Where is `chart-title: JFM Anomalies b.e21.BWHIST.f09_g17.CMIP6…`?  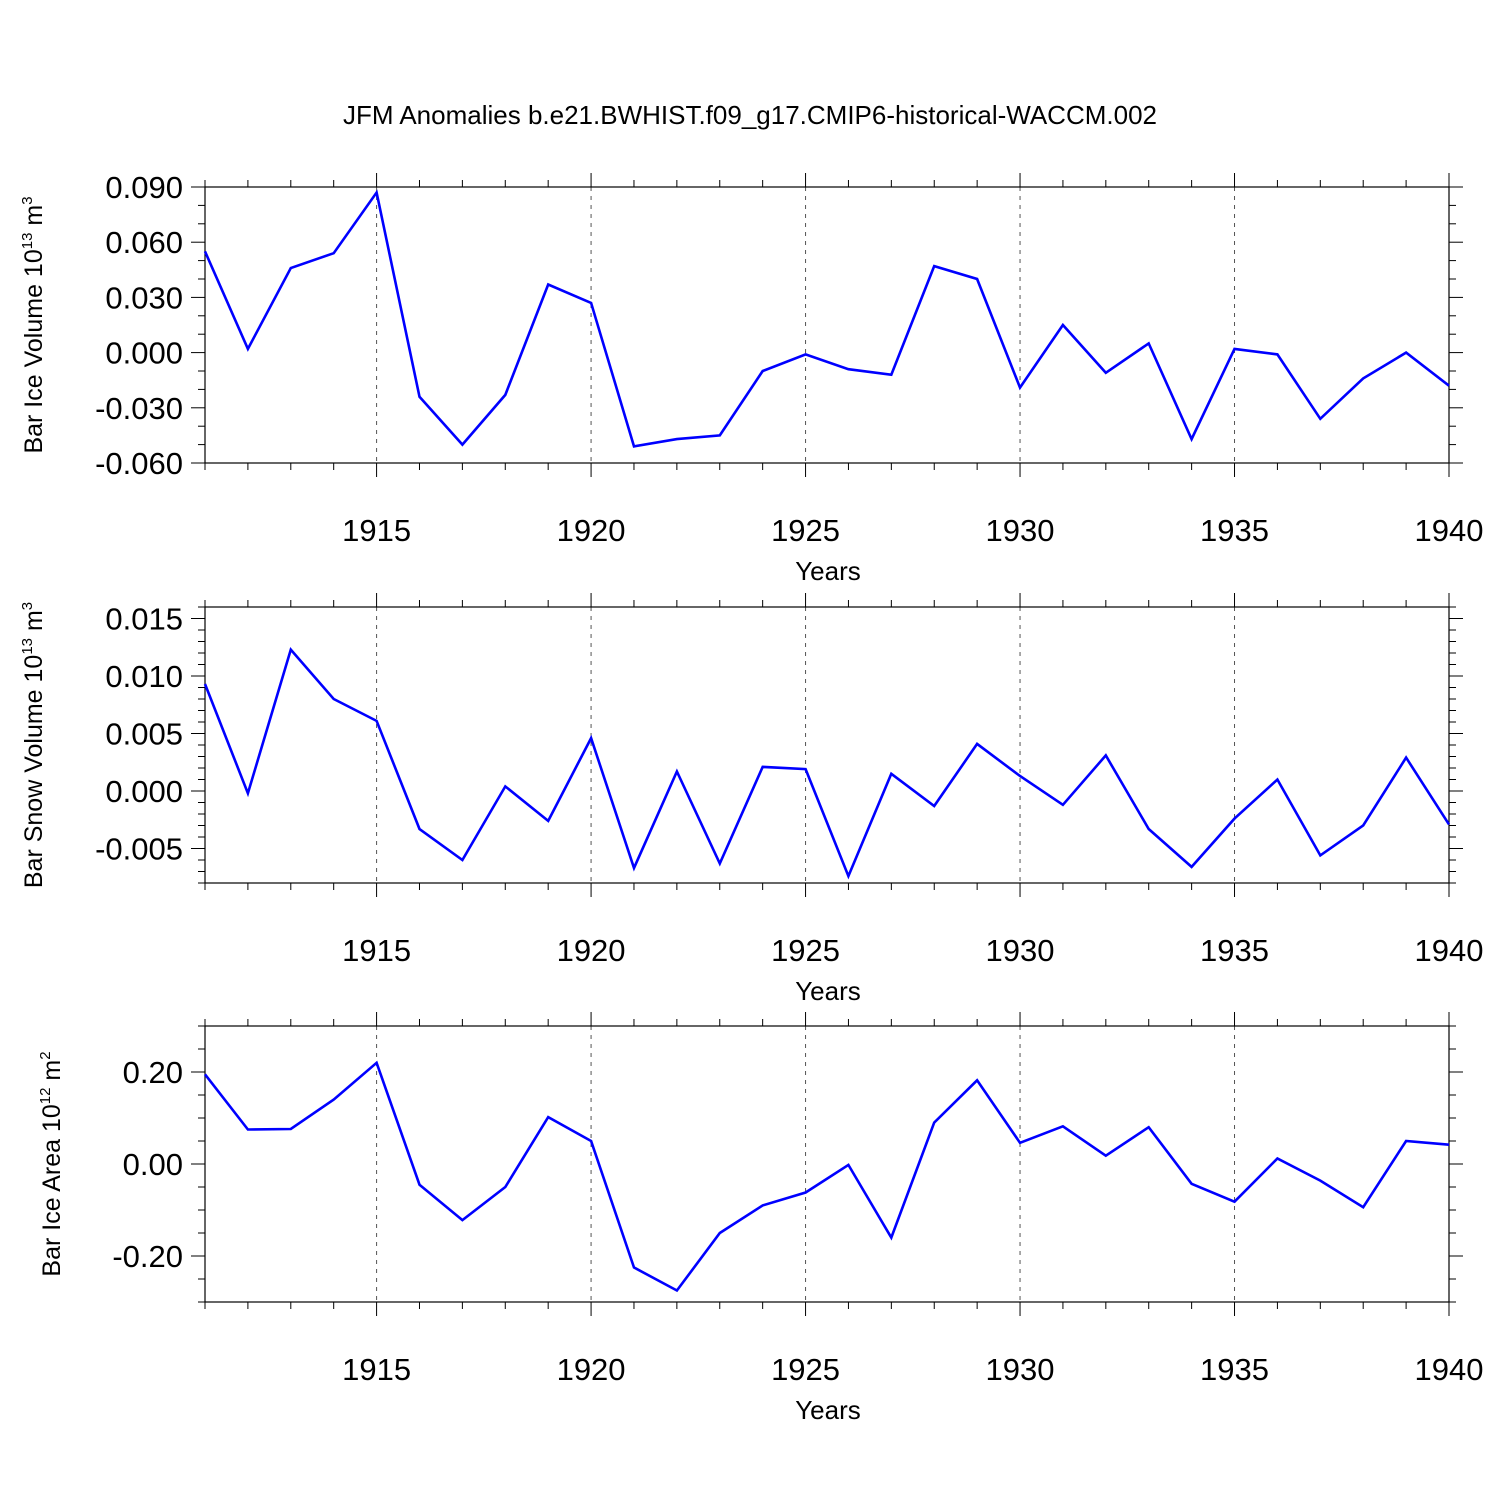
chart-title: JFM Anomalies b.e21.BWHIST.f09_g17.CMIP6… is located at coordinates (750, 115).